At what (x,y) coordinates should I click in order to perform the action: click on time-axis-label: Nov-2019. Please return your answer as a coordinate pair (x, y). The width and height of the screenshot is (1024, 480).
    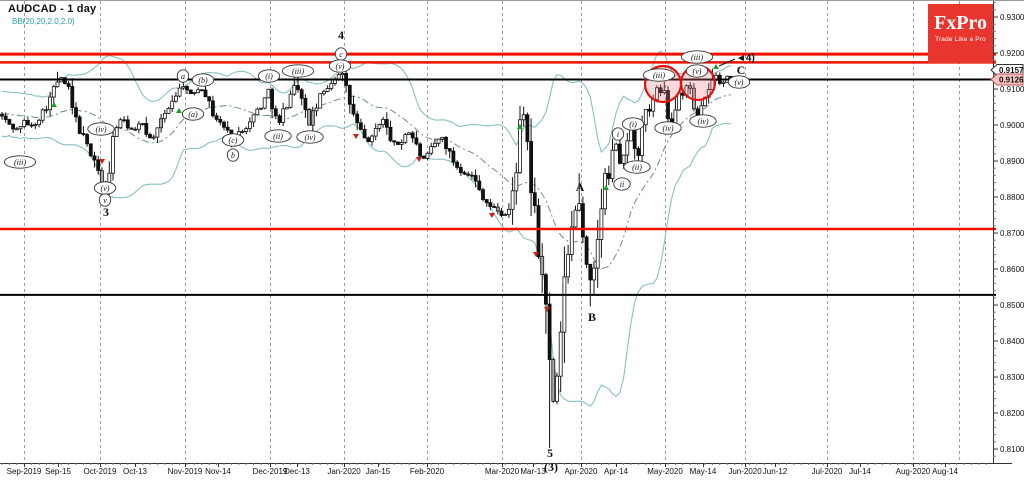
    Looking at the image, I should click on (185, 471).